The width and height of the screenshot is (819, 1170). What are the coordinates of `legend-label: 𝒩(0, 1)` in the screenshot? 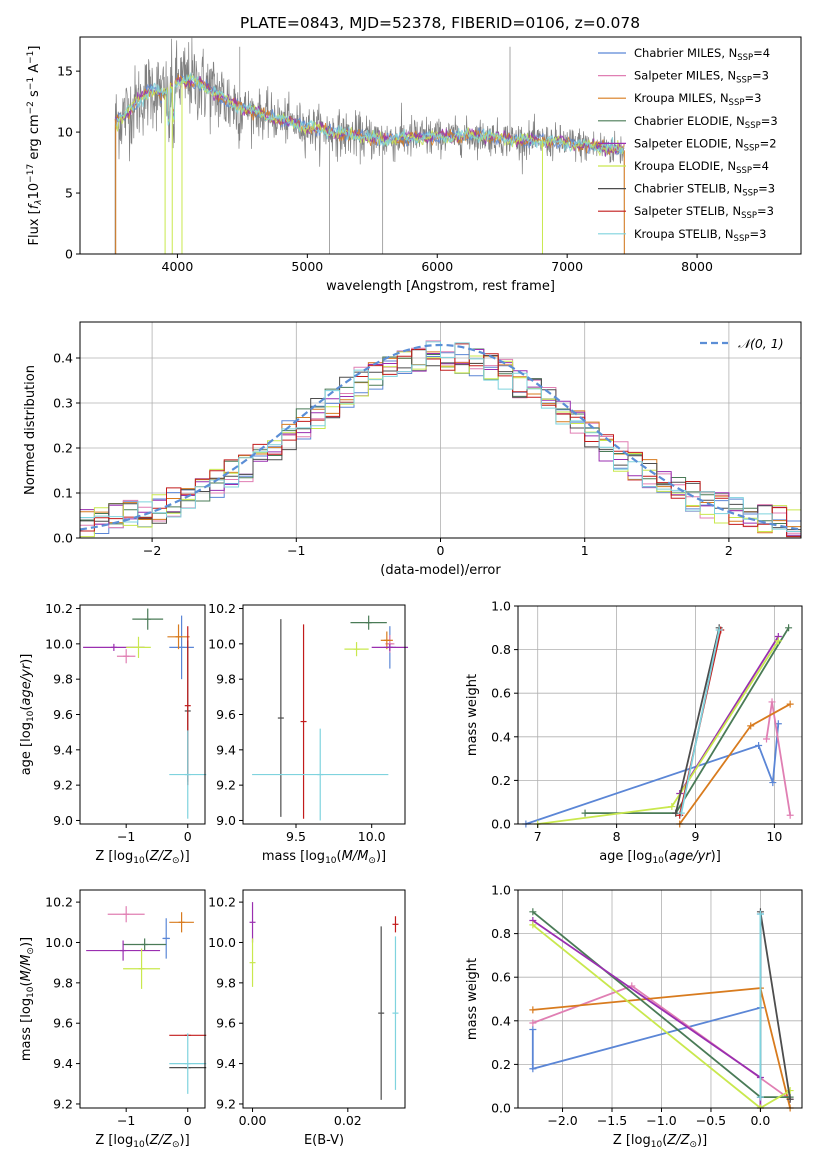 It's located at (761, 343).